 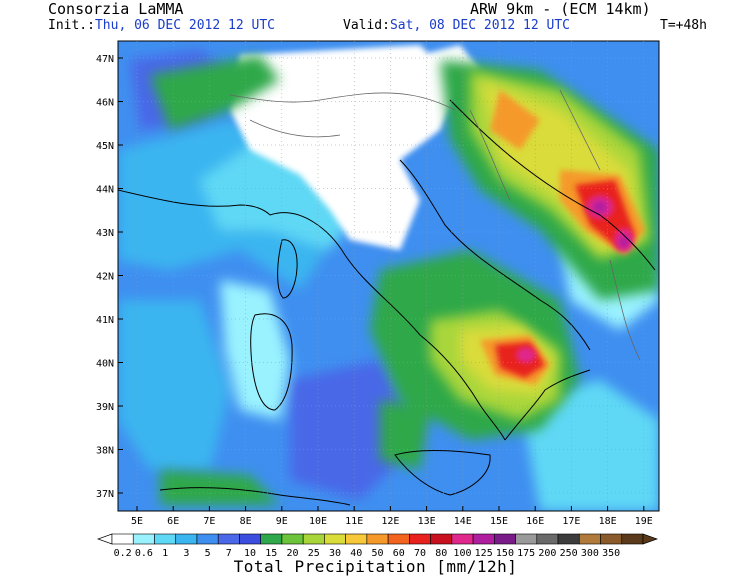 What do you see at coordinates (399, 553) in the screenshot?
I see `colorbar-level-label: 60` at bounding box center [399, 553].